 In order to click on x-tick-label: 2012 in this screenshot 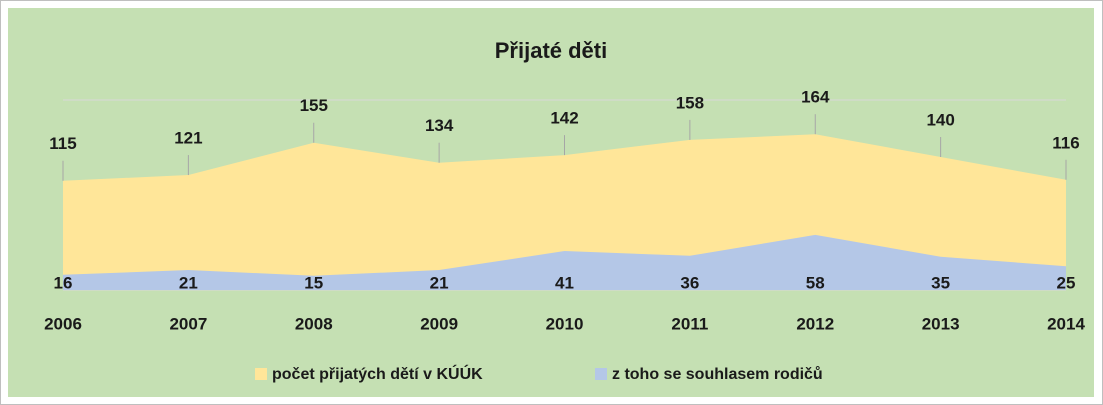, I will do `click(815, 323)`.